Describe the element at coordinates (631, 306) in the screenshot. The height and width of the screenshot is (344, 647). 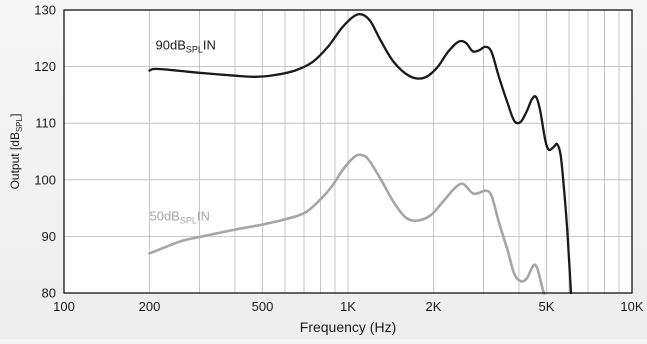
I see `x-tick-label: 10K` at that location.